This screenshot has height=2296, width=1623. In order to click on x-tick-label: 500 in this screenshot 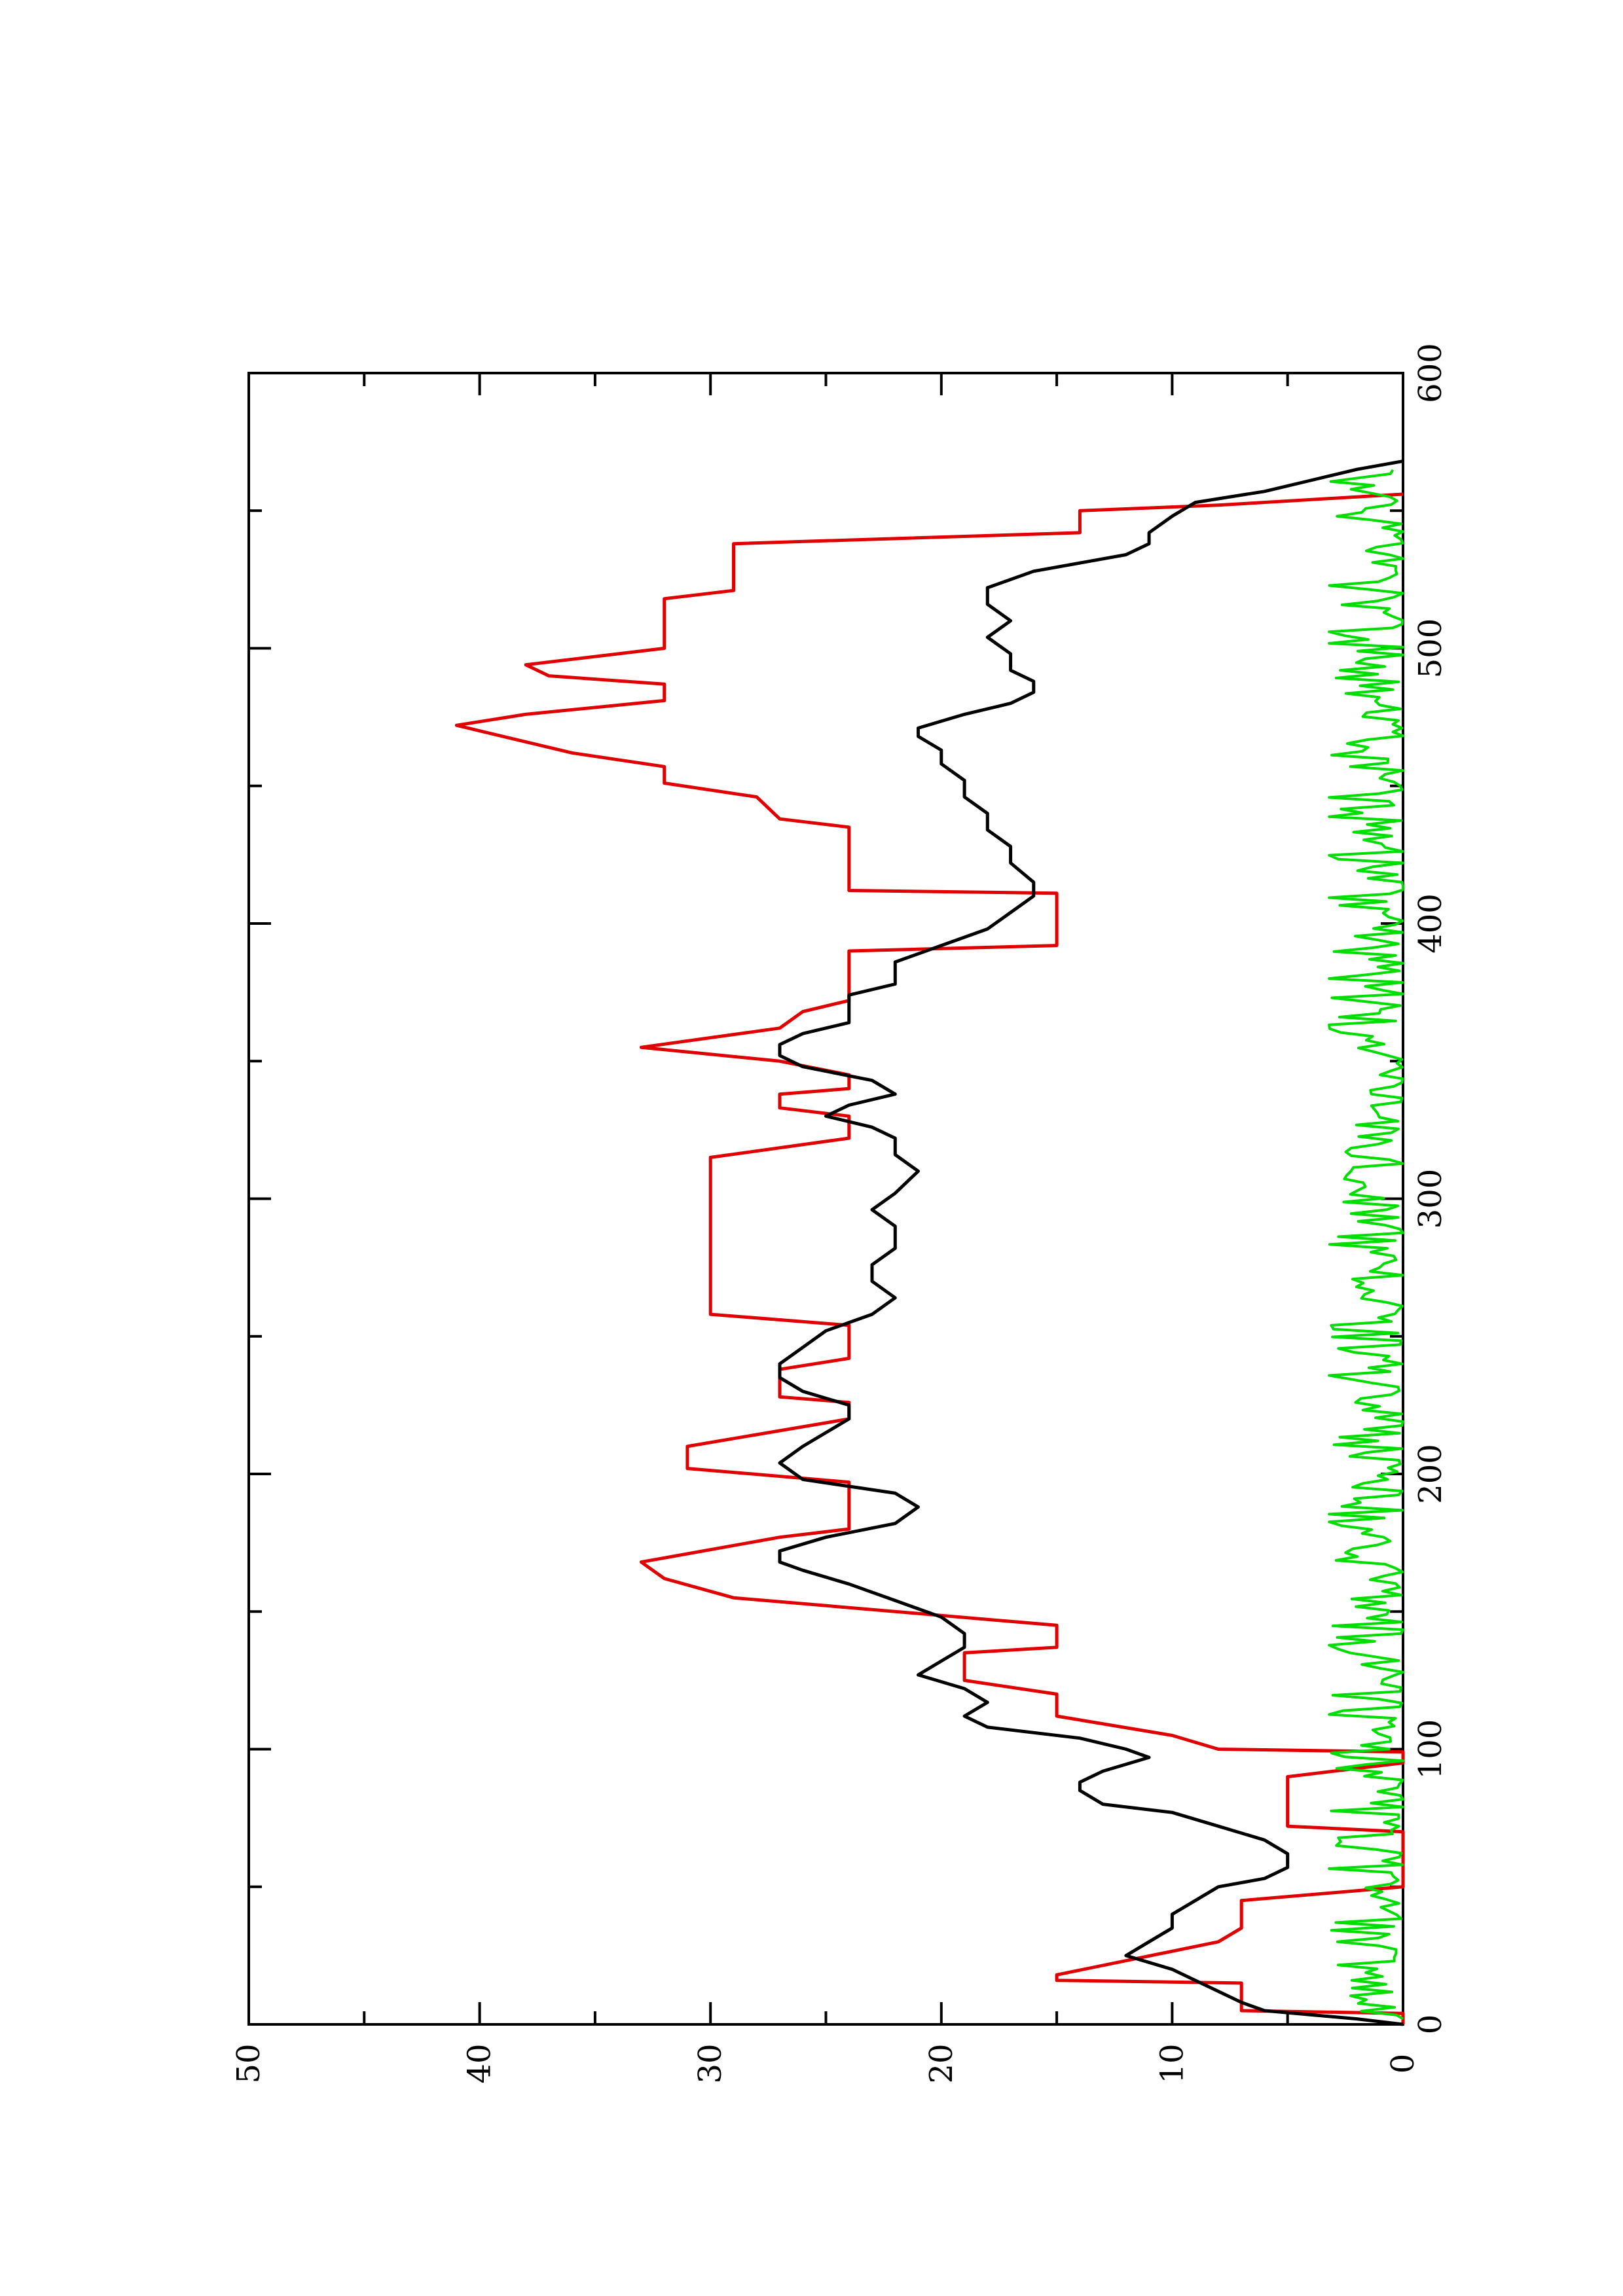, I will do `click(1430, 649)`.